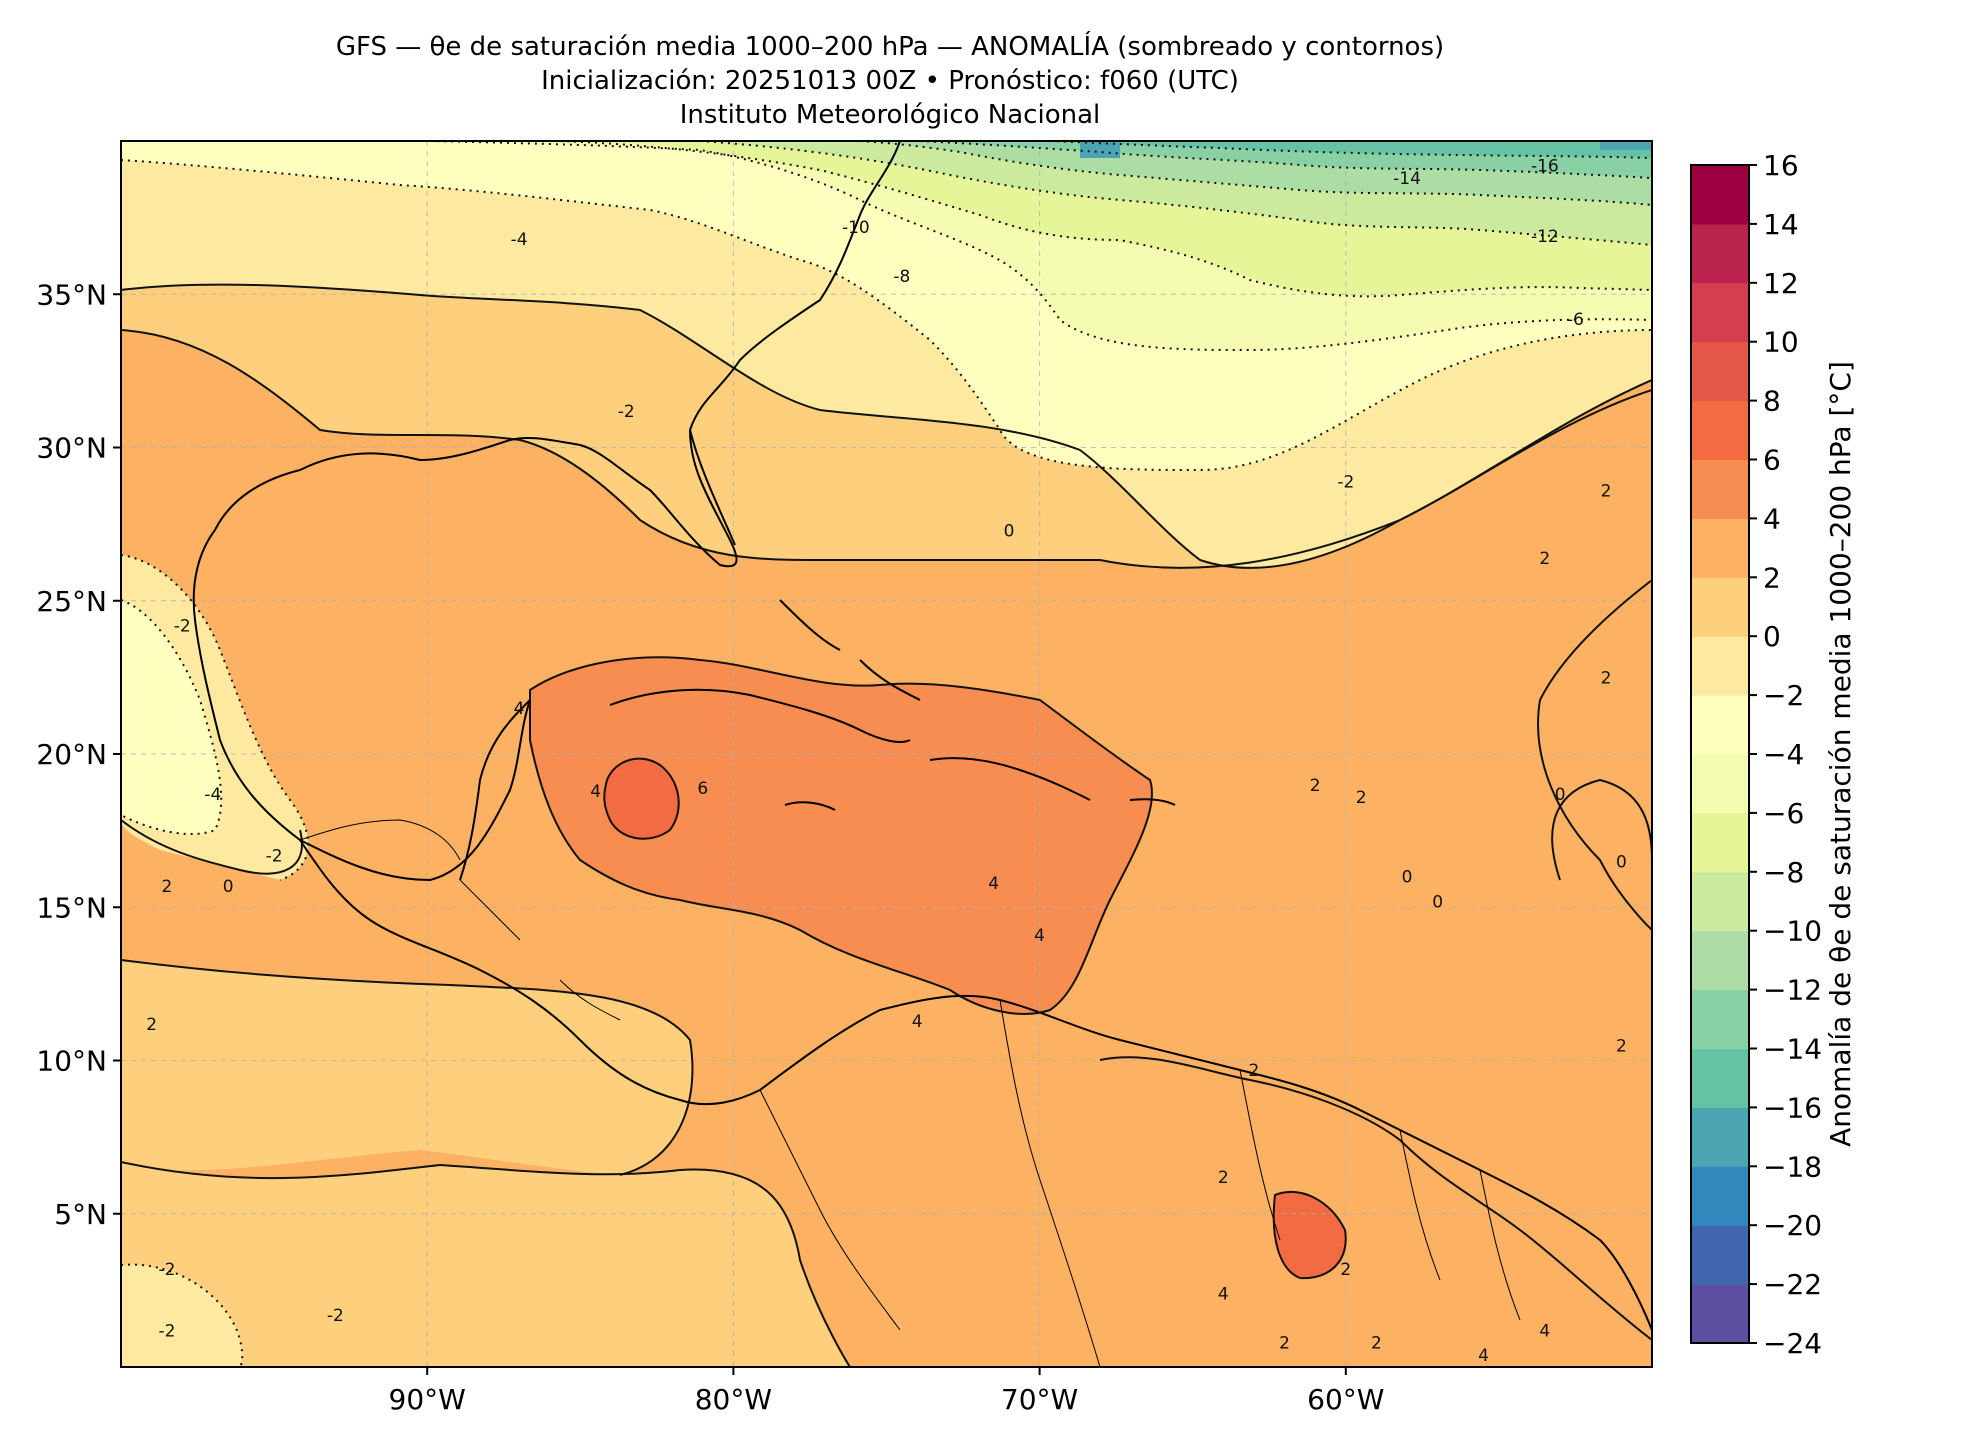  I want to click on coast-hispaniola, so click(1010, 779).